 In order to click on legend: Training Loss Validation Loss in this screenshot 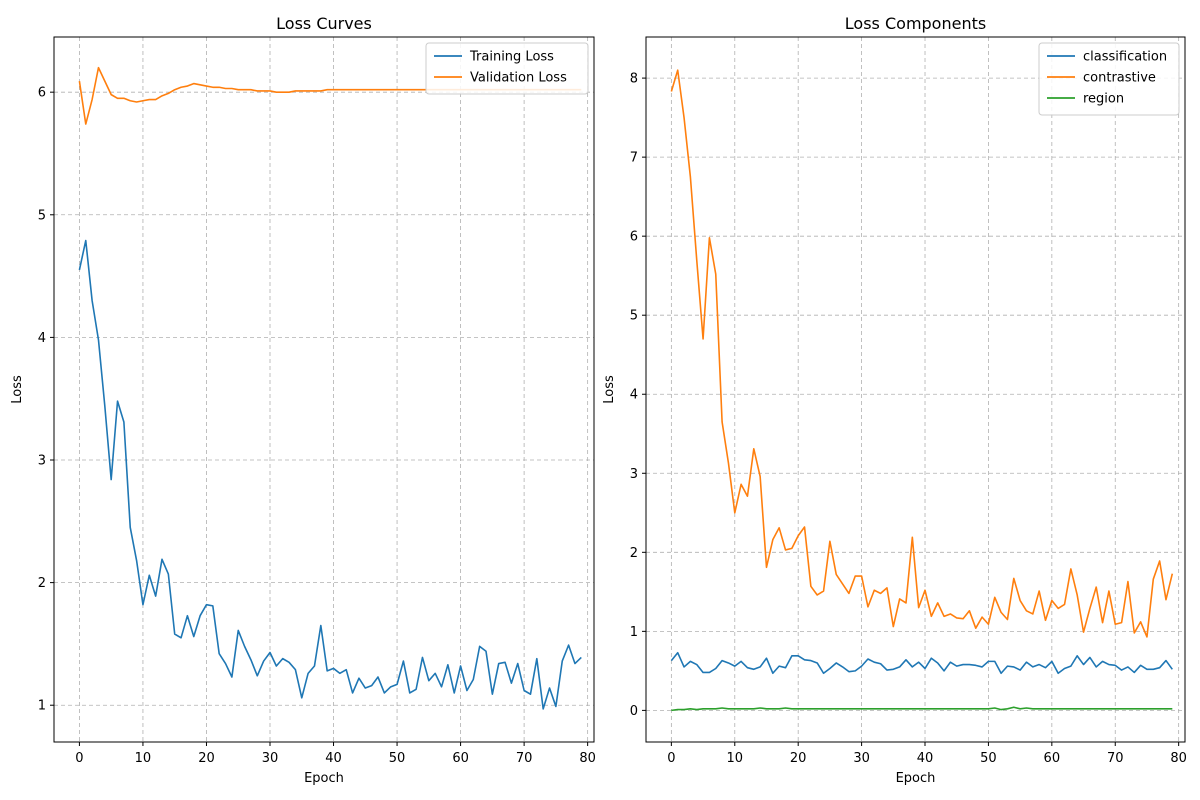, I will do `click(507, 68)`.